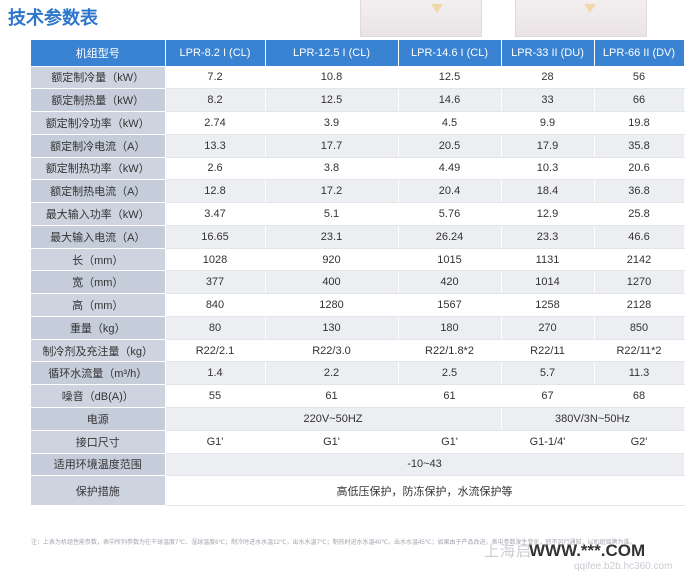 The height and width of the screenshot is (576, 700). What do you see at coordinates (639, 123) in the screenshot?
I see `table-cell: 19.8` at bounding box center [639, 123].